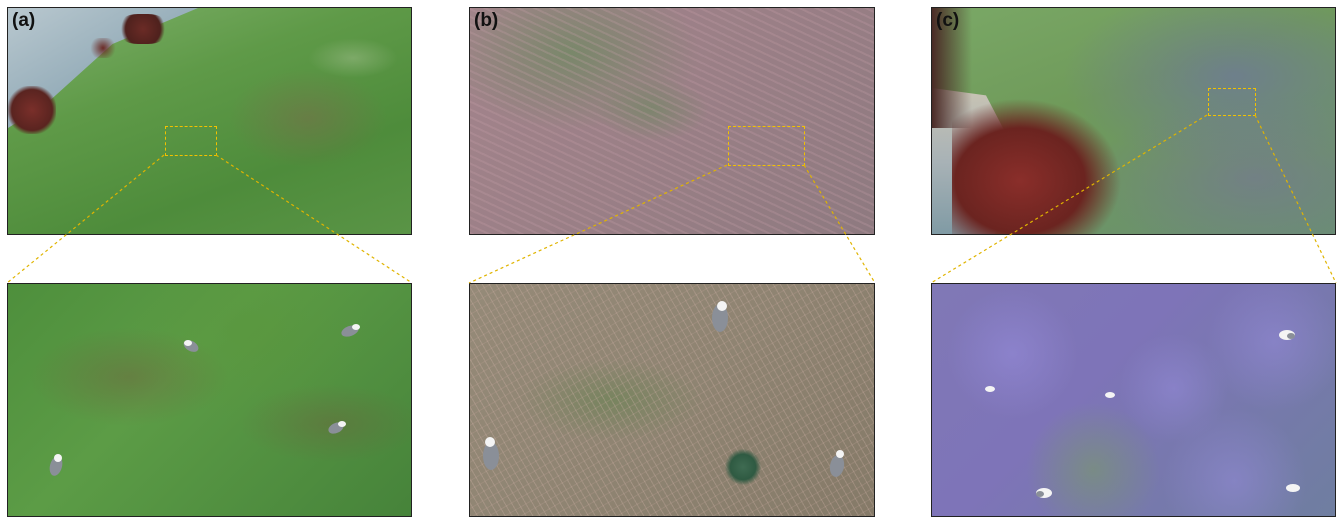 This screenshot has width=1339, height=519. What do you see at coordinates (486, 20) in the screenshot?
I see `panel-label: (b)` at bounding box center [486, 20].